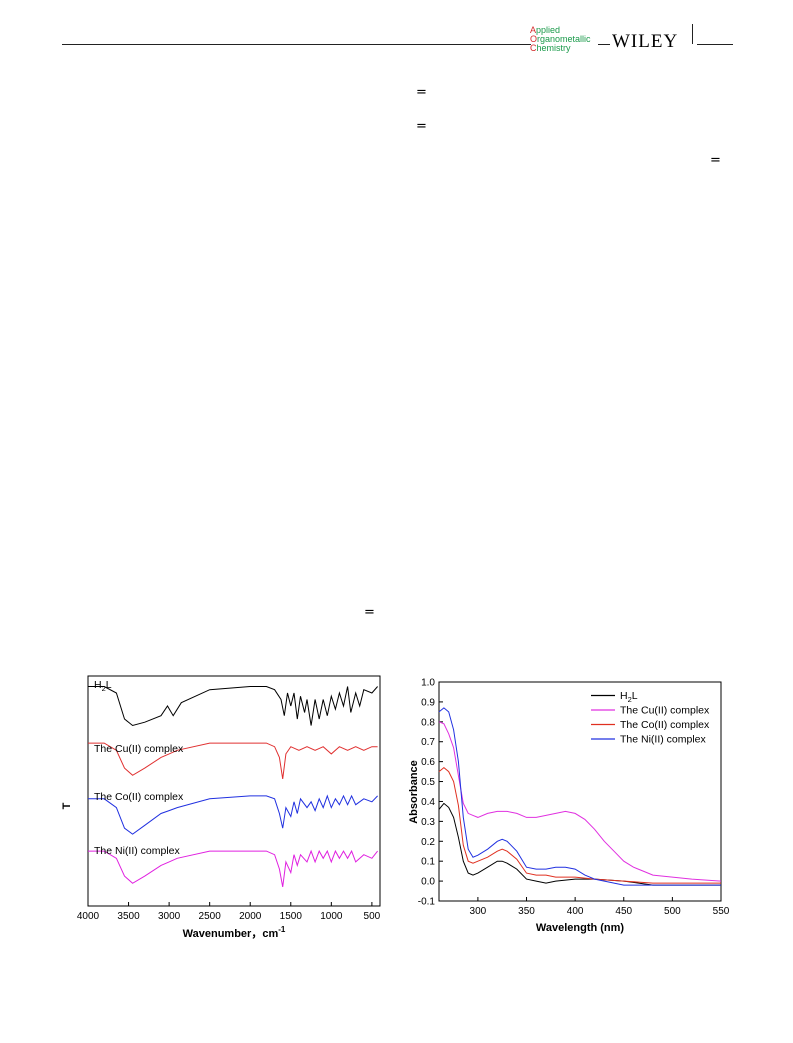 The width and height of the screenshot is (793, 1043). What do you see at coordinates (250, 916) in the screenshot?
I see `x-tick-label: 2000` at bounding box center [250, 916].